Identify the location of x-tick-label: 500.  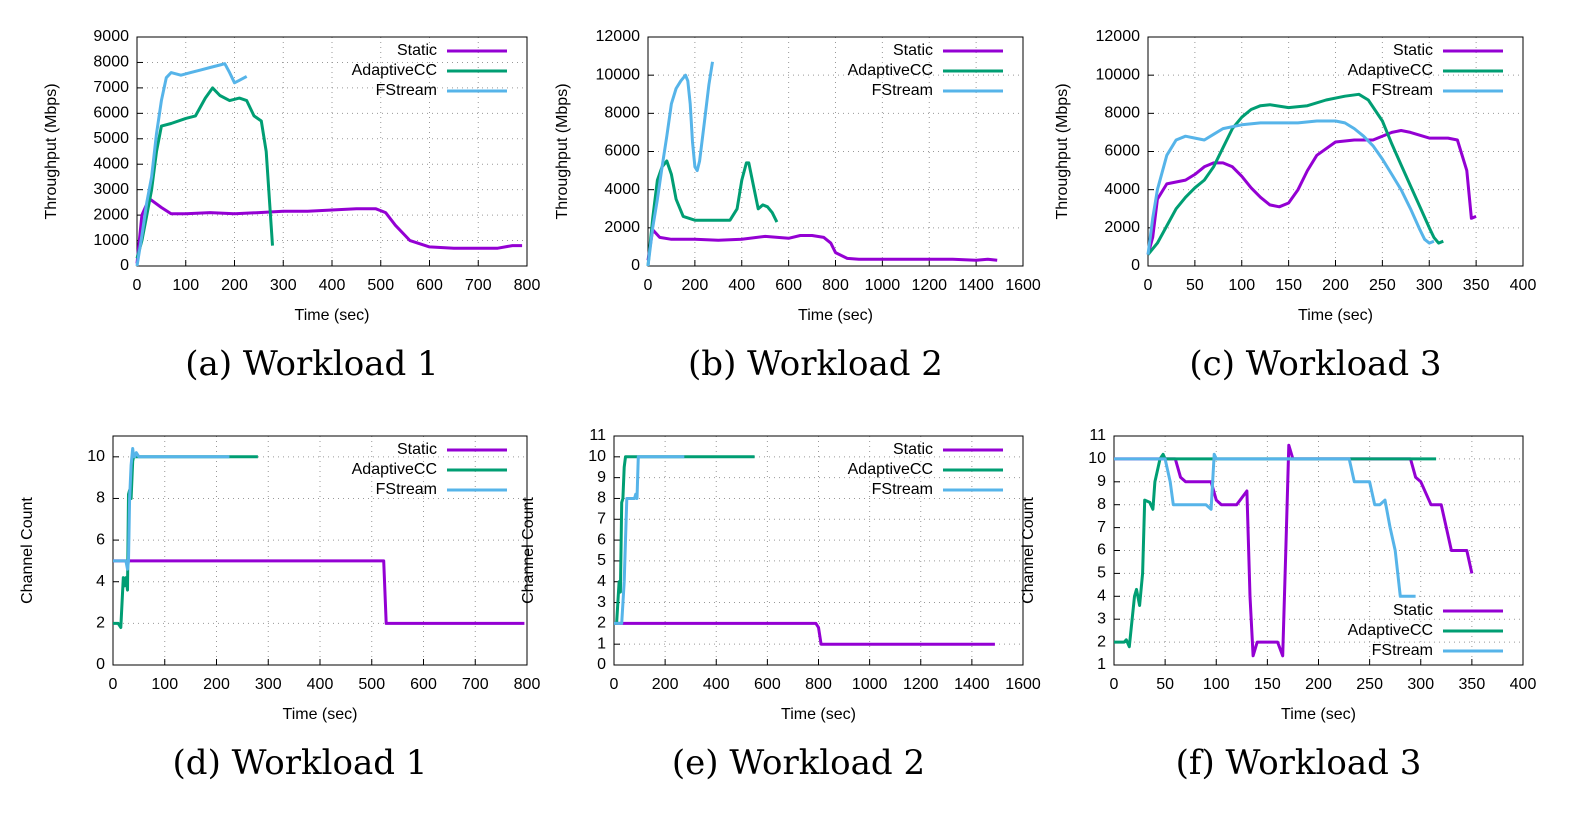
(380, 285).